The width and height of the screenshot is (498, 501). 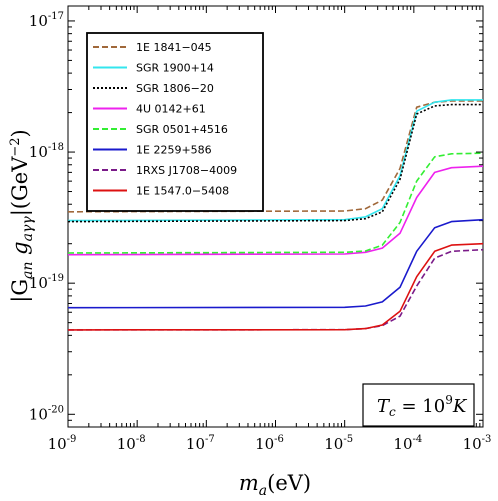 What do you see at coordinates (174, 47) in the screenshot?
I see `legend-label: 1E 1841−045` at bounding box center [174, 47].